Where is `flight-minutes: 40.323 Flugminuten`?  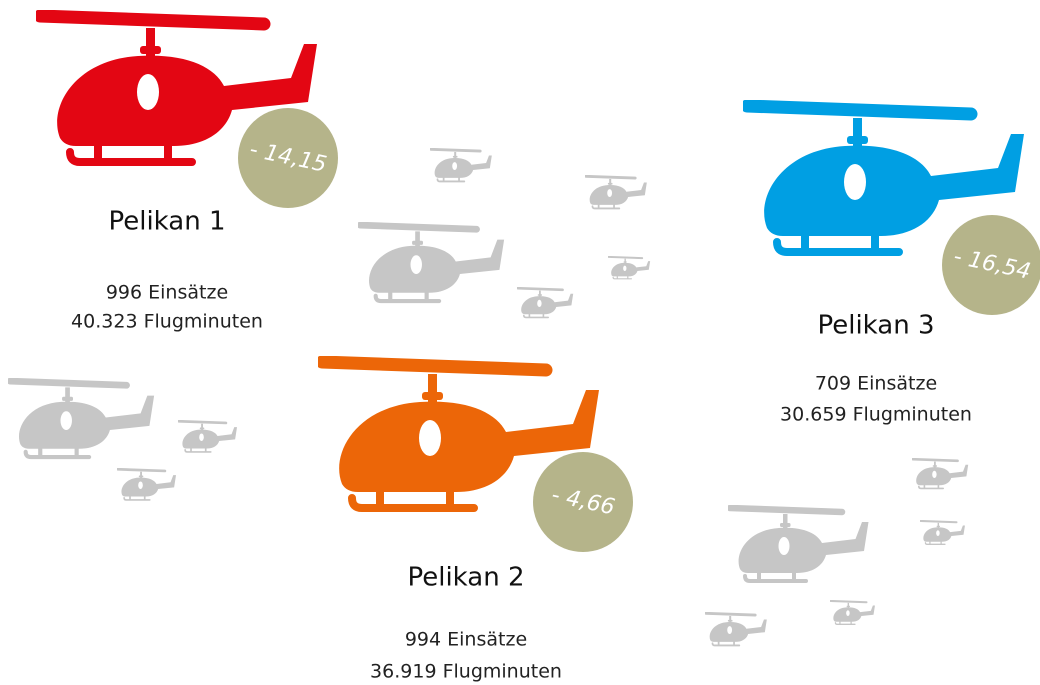
flight-minutes: 40.323 Flugminuten is located at coordinates (167, 322).